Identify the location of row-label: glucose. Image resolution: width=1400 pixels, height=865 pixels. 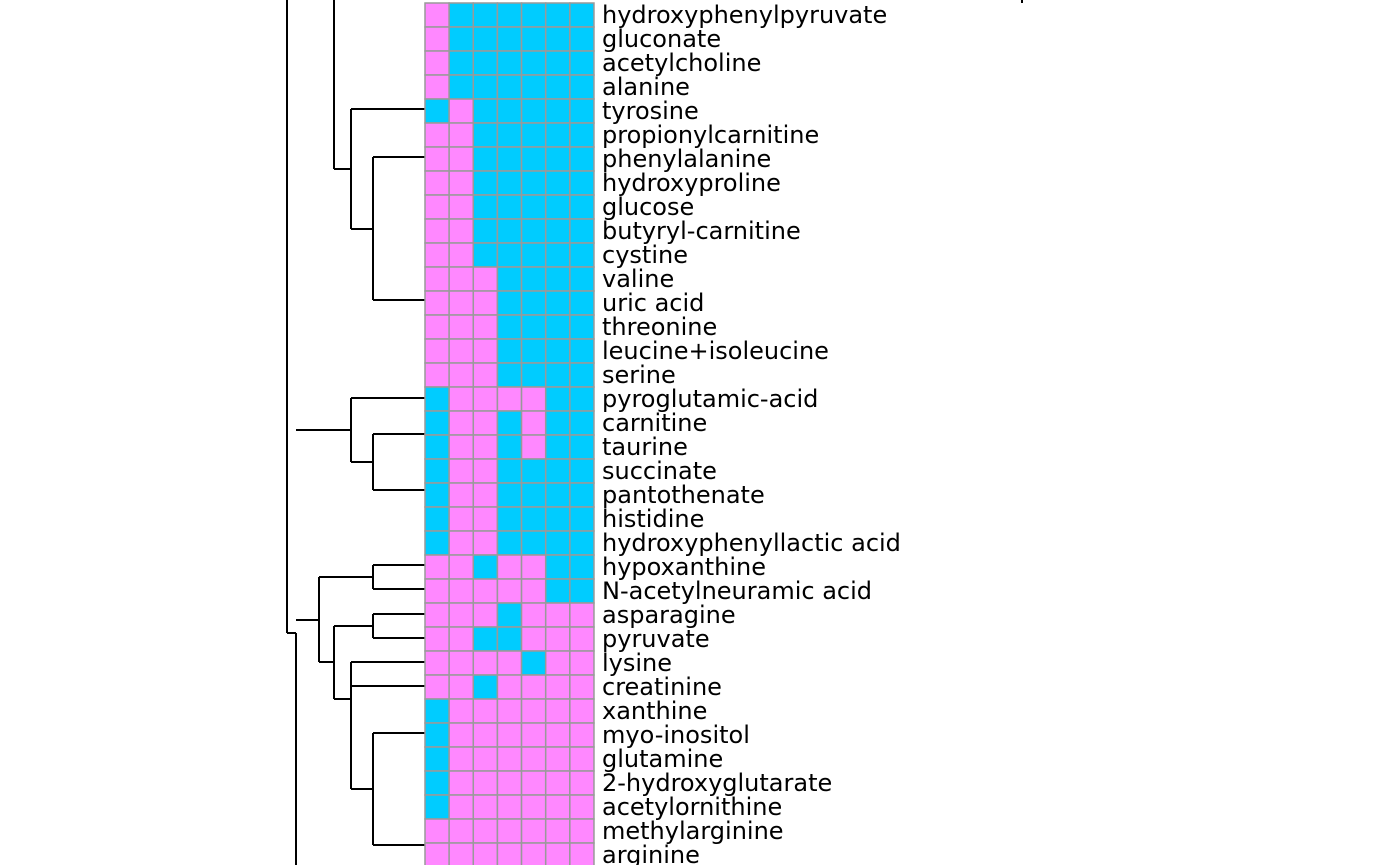
(648, 207).